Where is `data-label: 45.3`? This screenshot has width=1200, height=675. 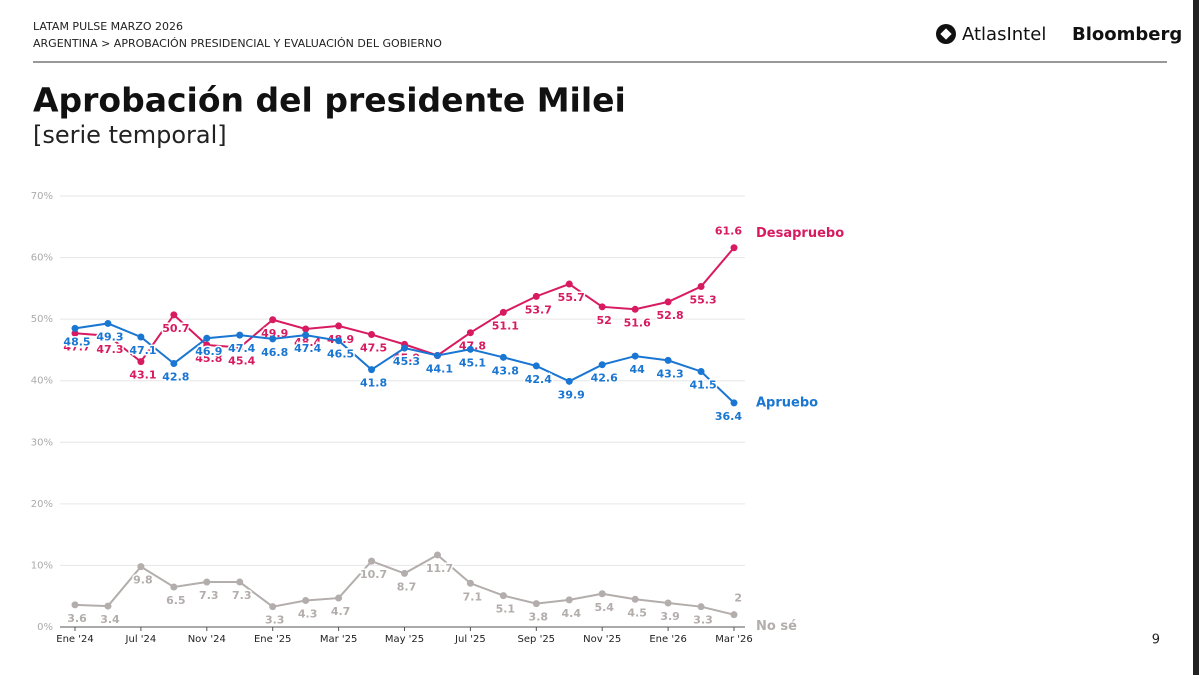 data-label: 45.3 is located at coordinates (406, 361).